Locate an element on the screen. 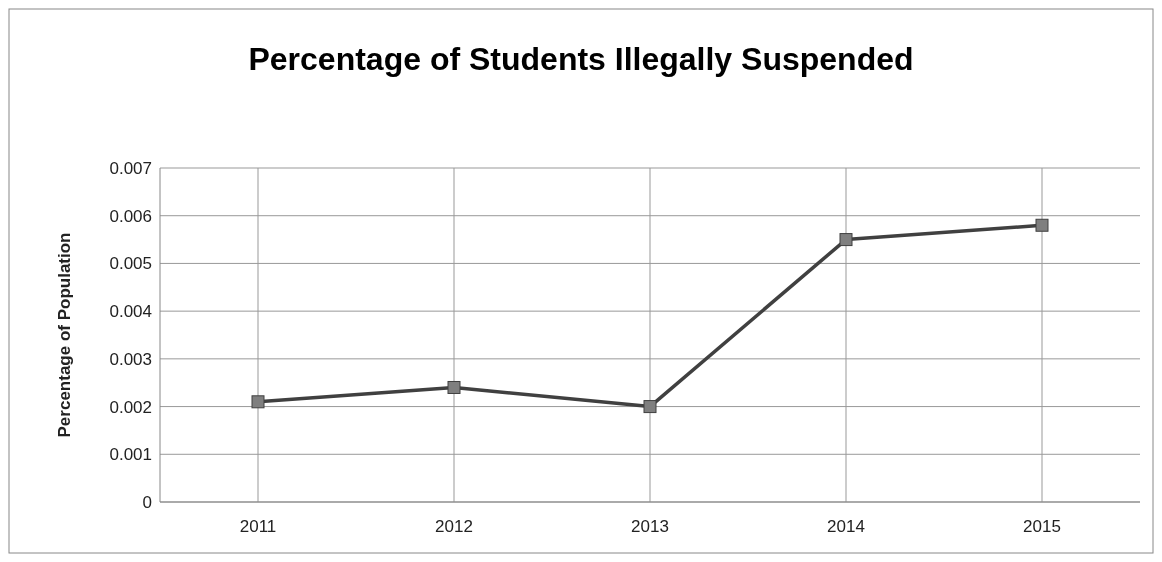 The image size is (1162, 562). y-tick-label: 0.005 is located at coordinates (130, 264).